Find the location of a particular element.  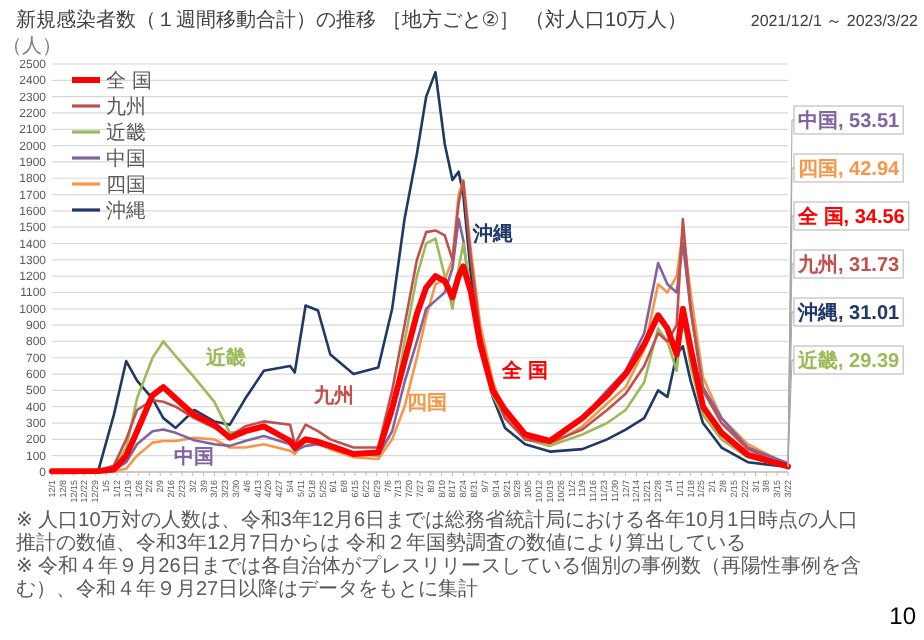

y-axis-title: （人） is located at coordinates (32, 47).